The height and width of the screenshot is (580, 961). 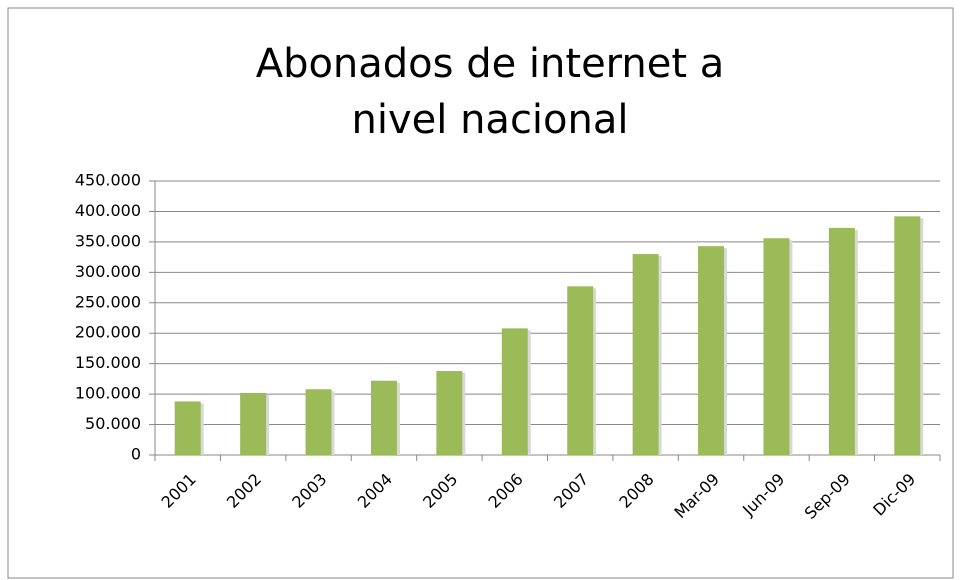 I want to click on y-tick-label: 200.000, so click(x=108, y=332).